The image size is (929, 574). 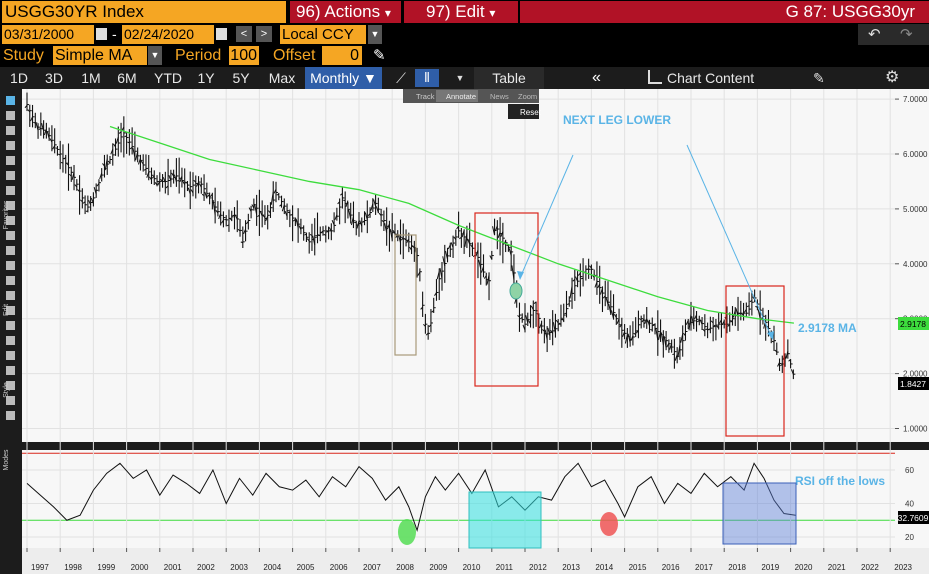 What do you see at coordinates (343, 78) in the screenshot?
I see `frequency-select: Monthly ▼` at bounding box center [343, 78].